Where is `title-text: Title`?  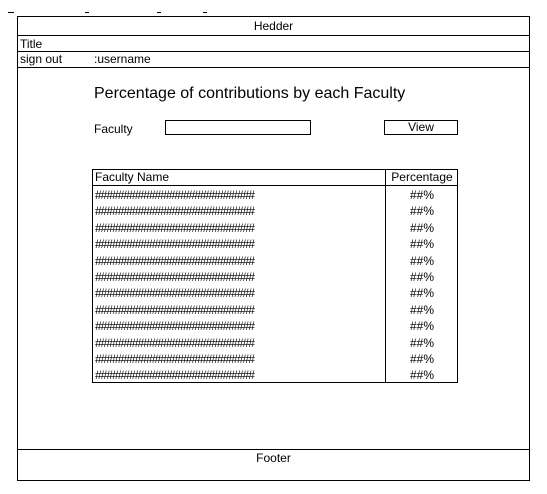 title-text: Title is located at coordinates (31, 44).